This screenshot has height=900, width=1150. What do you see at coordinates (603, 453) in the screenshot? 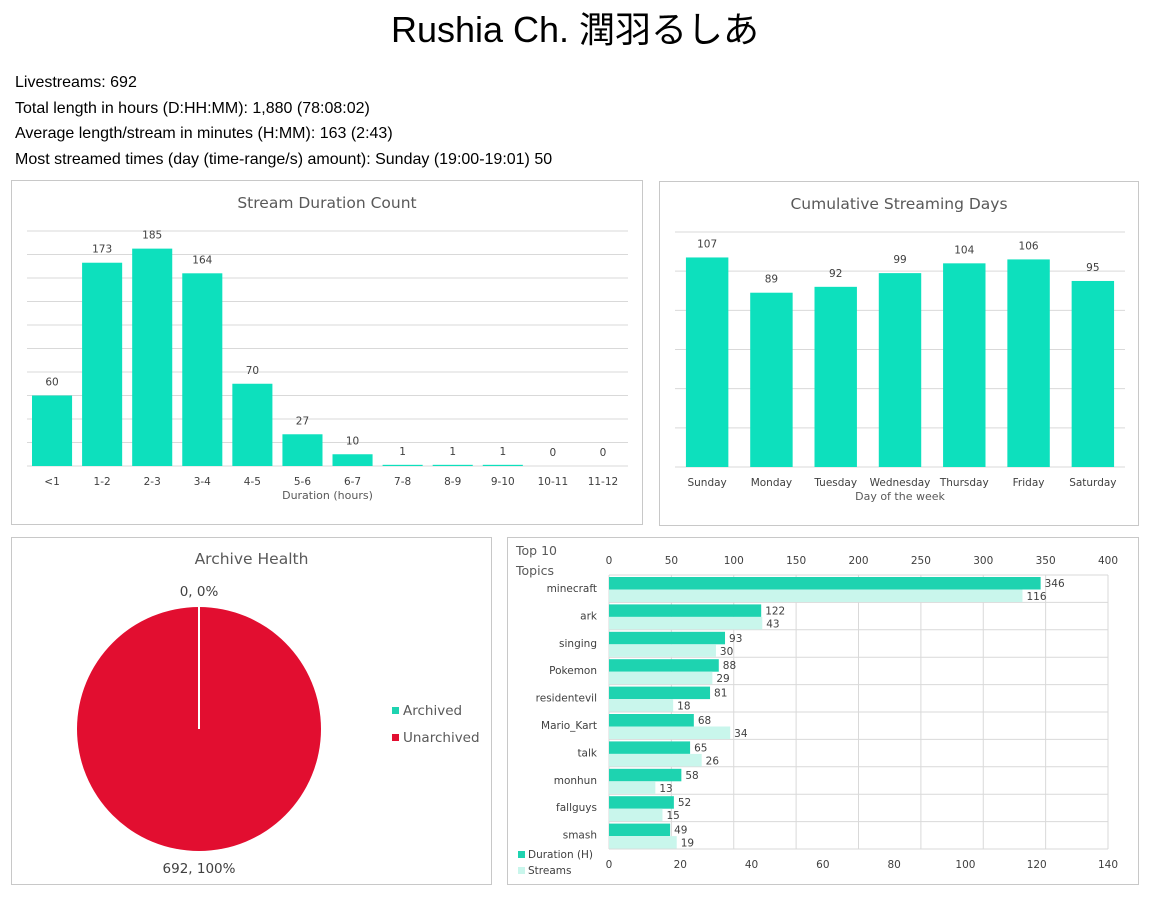
I see `data-label: 0` at bounding box center [603, 453].